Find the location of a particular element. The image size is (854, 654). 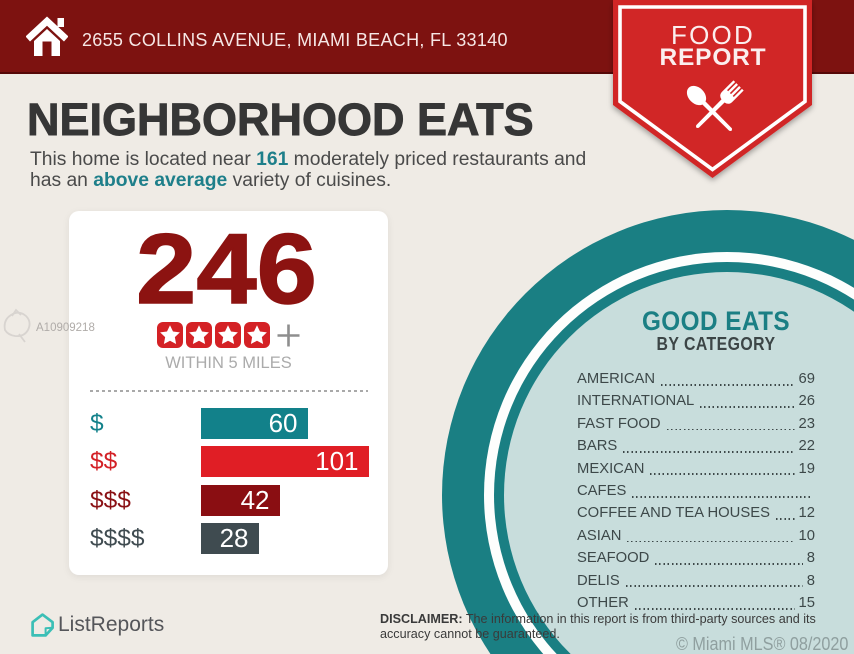

svg-text: REPORT is located at coordinates (713, 57).